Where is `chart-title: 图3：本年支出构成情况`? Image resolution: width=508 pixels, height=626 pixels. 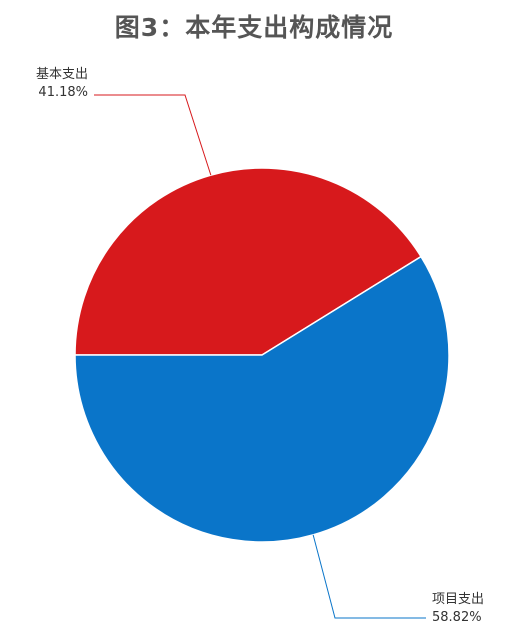 chart-title: 图3：本年支出构成情况 is located at coordinates (254, 27).